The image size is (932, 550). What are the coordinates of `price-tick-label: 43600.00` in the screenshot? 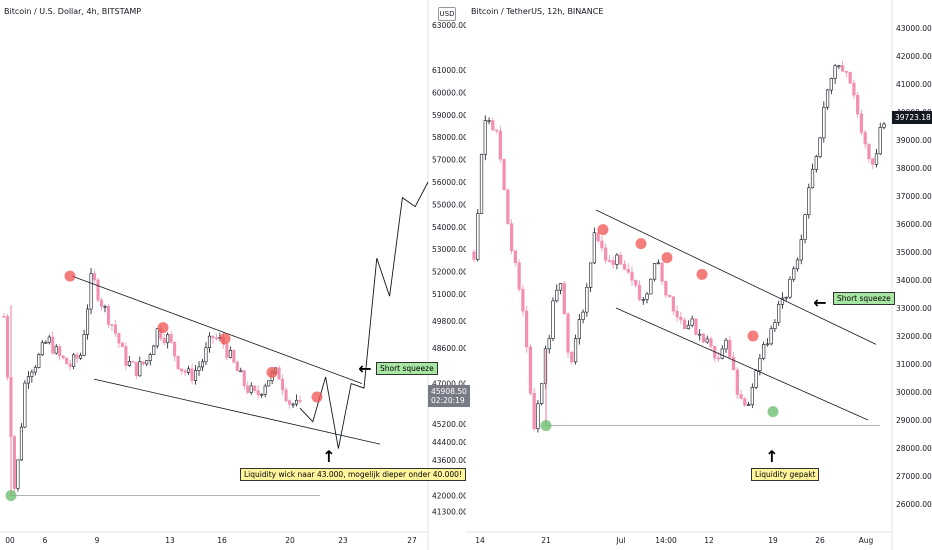 It's located at (449, 460).